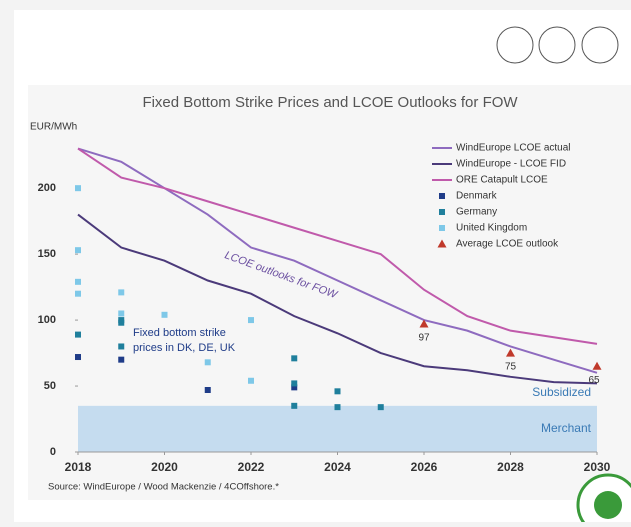 Image resolution: width=631 pixels, height=527 pixels. I want to click on legend-label: United Kingdom, so click(491, 228).